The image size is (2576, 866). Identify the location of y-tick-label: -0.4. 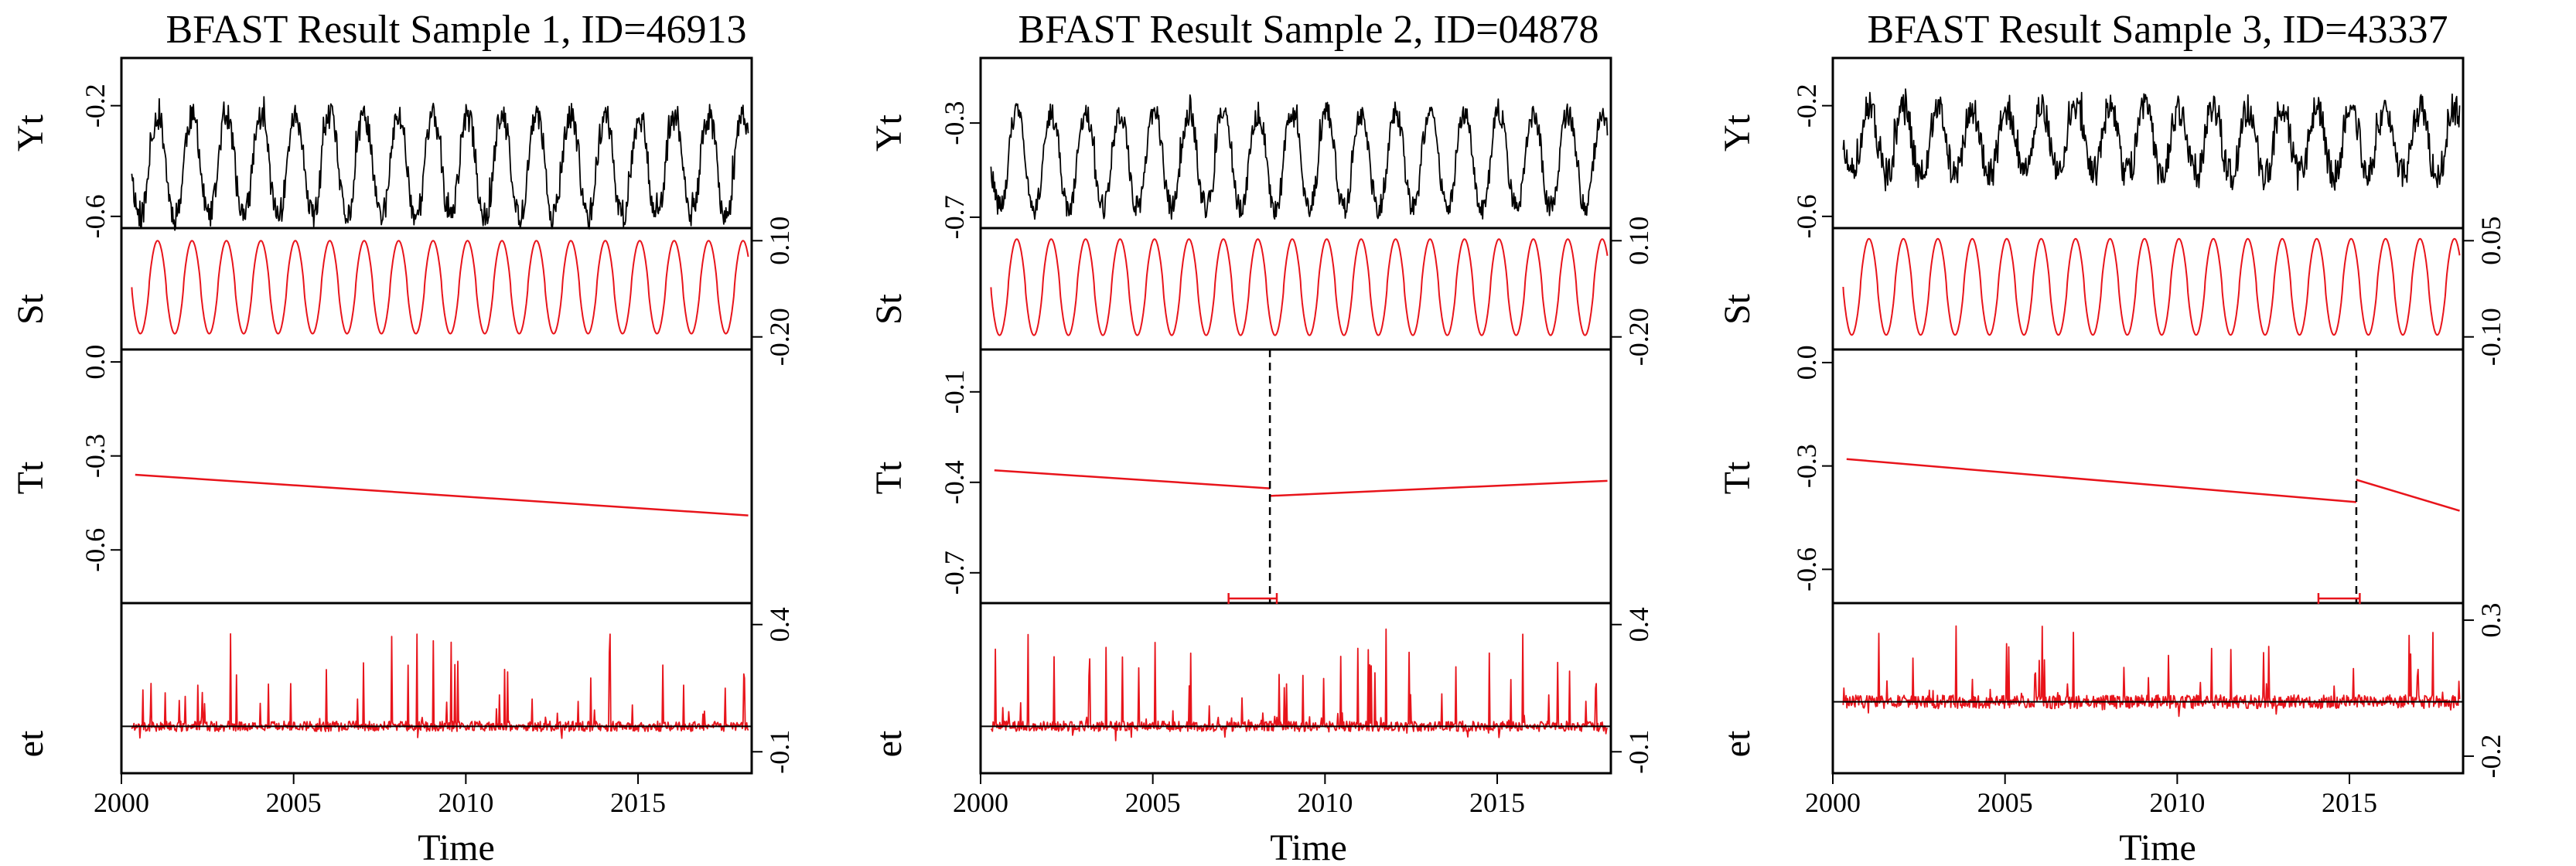
(955, 482).